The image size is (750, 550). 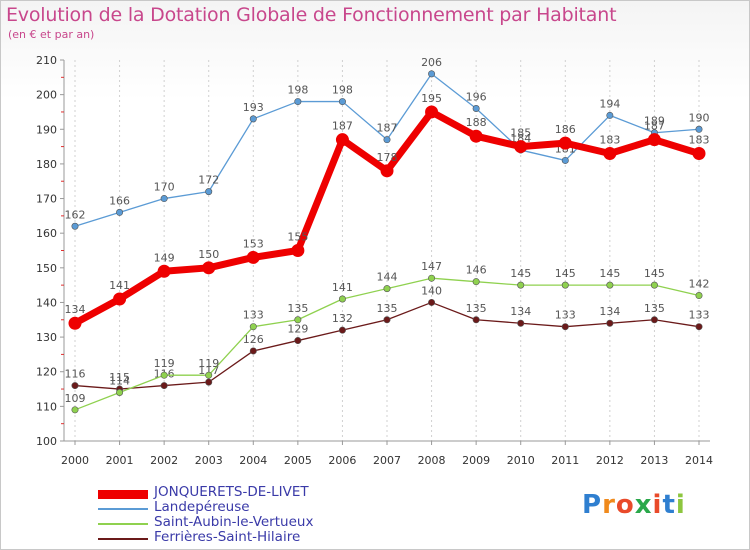 I want to click on data-point-ferrieres-saint-hilaire-2004, so click(x=253, y=351).